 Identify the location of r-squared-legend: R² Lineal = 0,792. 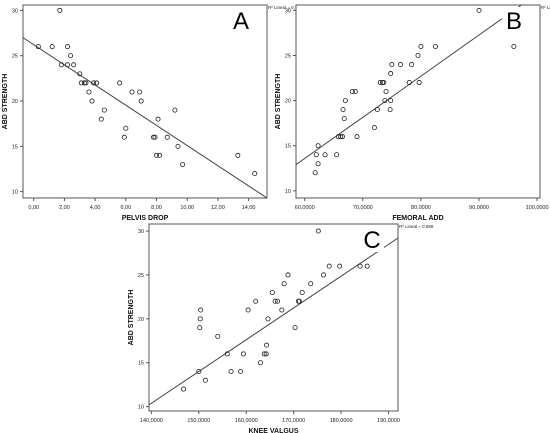
(545, 7).